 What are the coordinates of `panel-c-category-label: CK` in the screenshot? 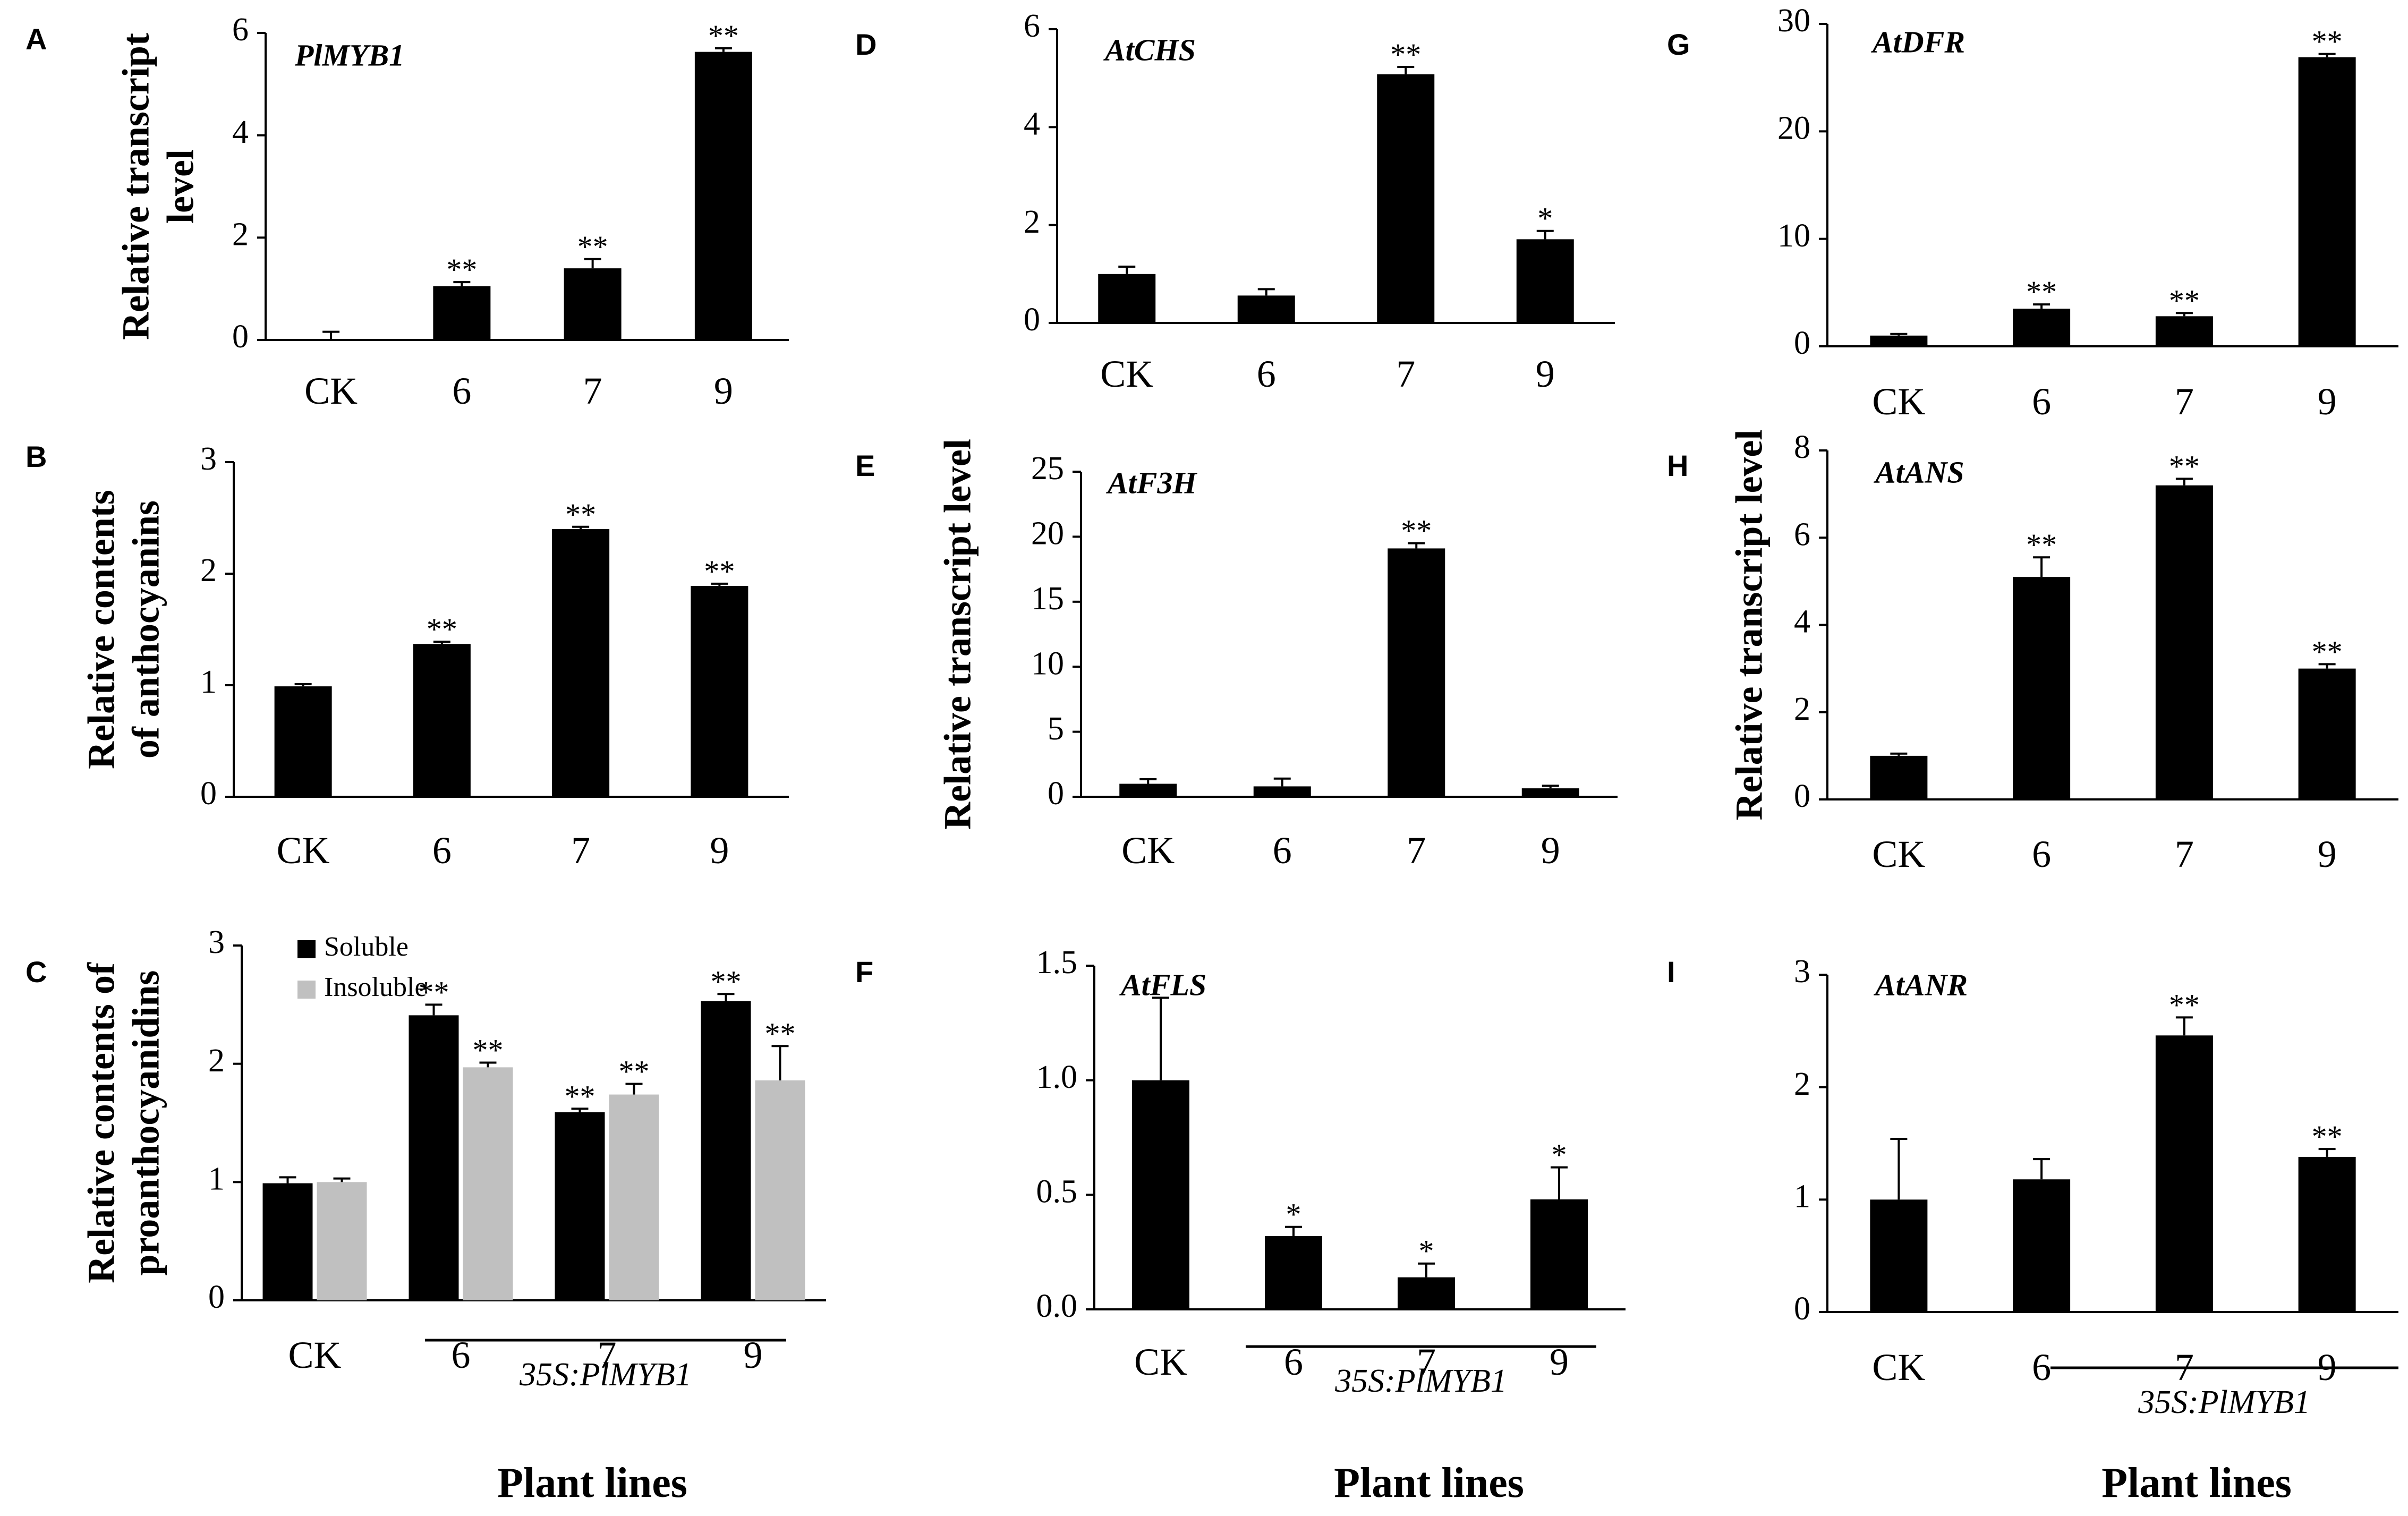 It's located at (314, 1355).